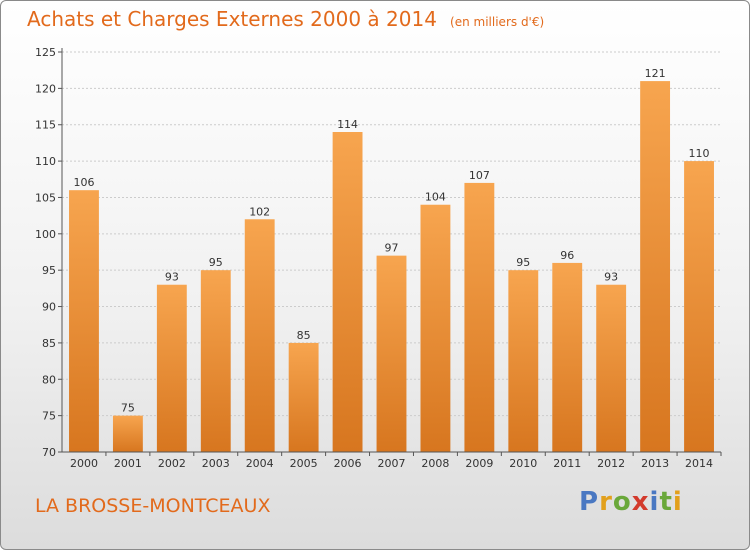 This screenshot has width=750, height=550. What do you see at coordinates (45, 88) in the screenshot?
I see `y-tick-label: 120` at bounding box center [45, 88].